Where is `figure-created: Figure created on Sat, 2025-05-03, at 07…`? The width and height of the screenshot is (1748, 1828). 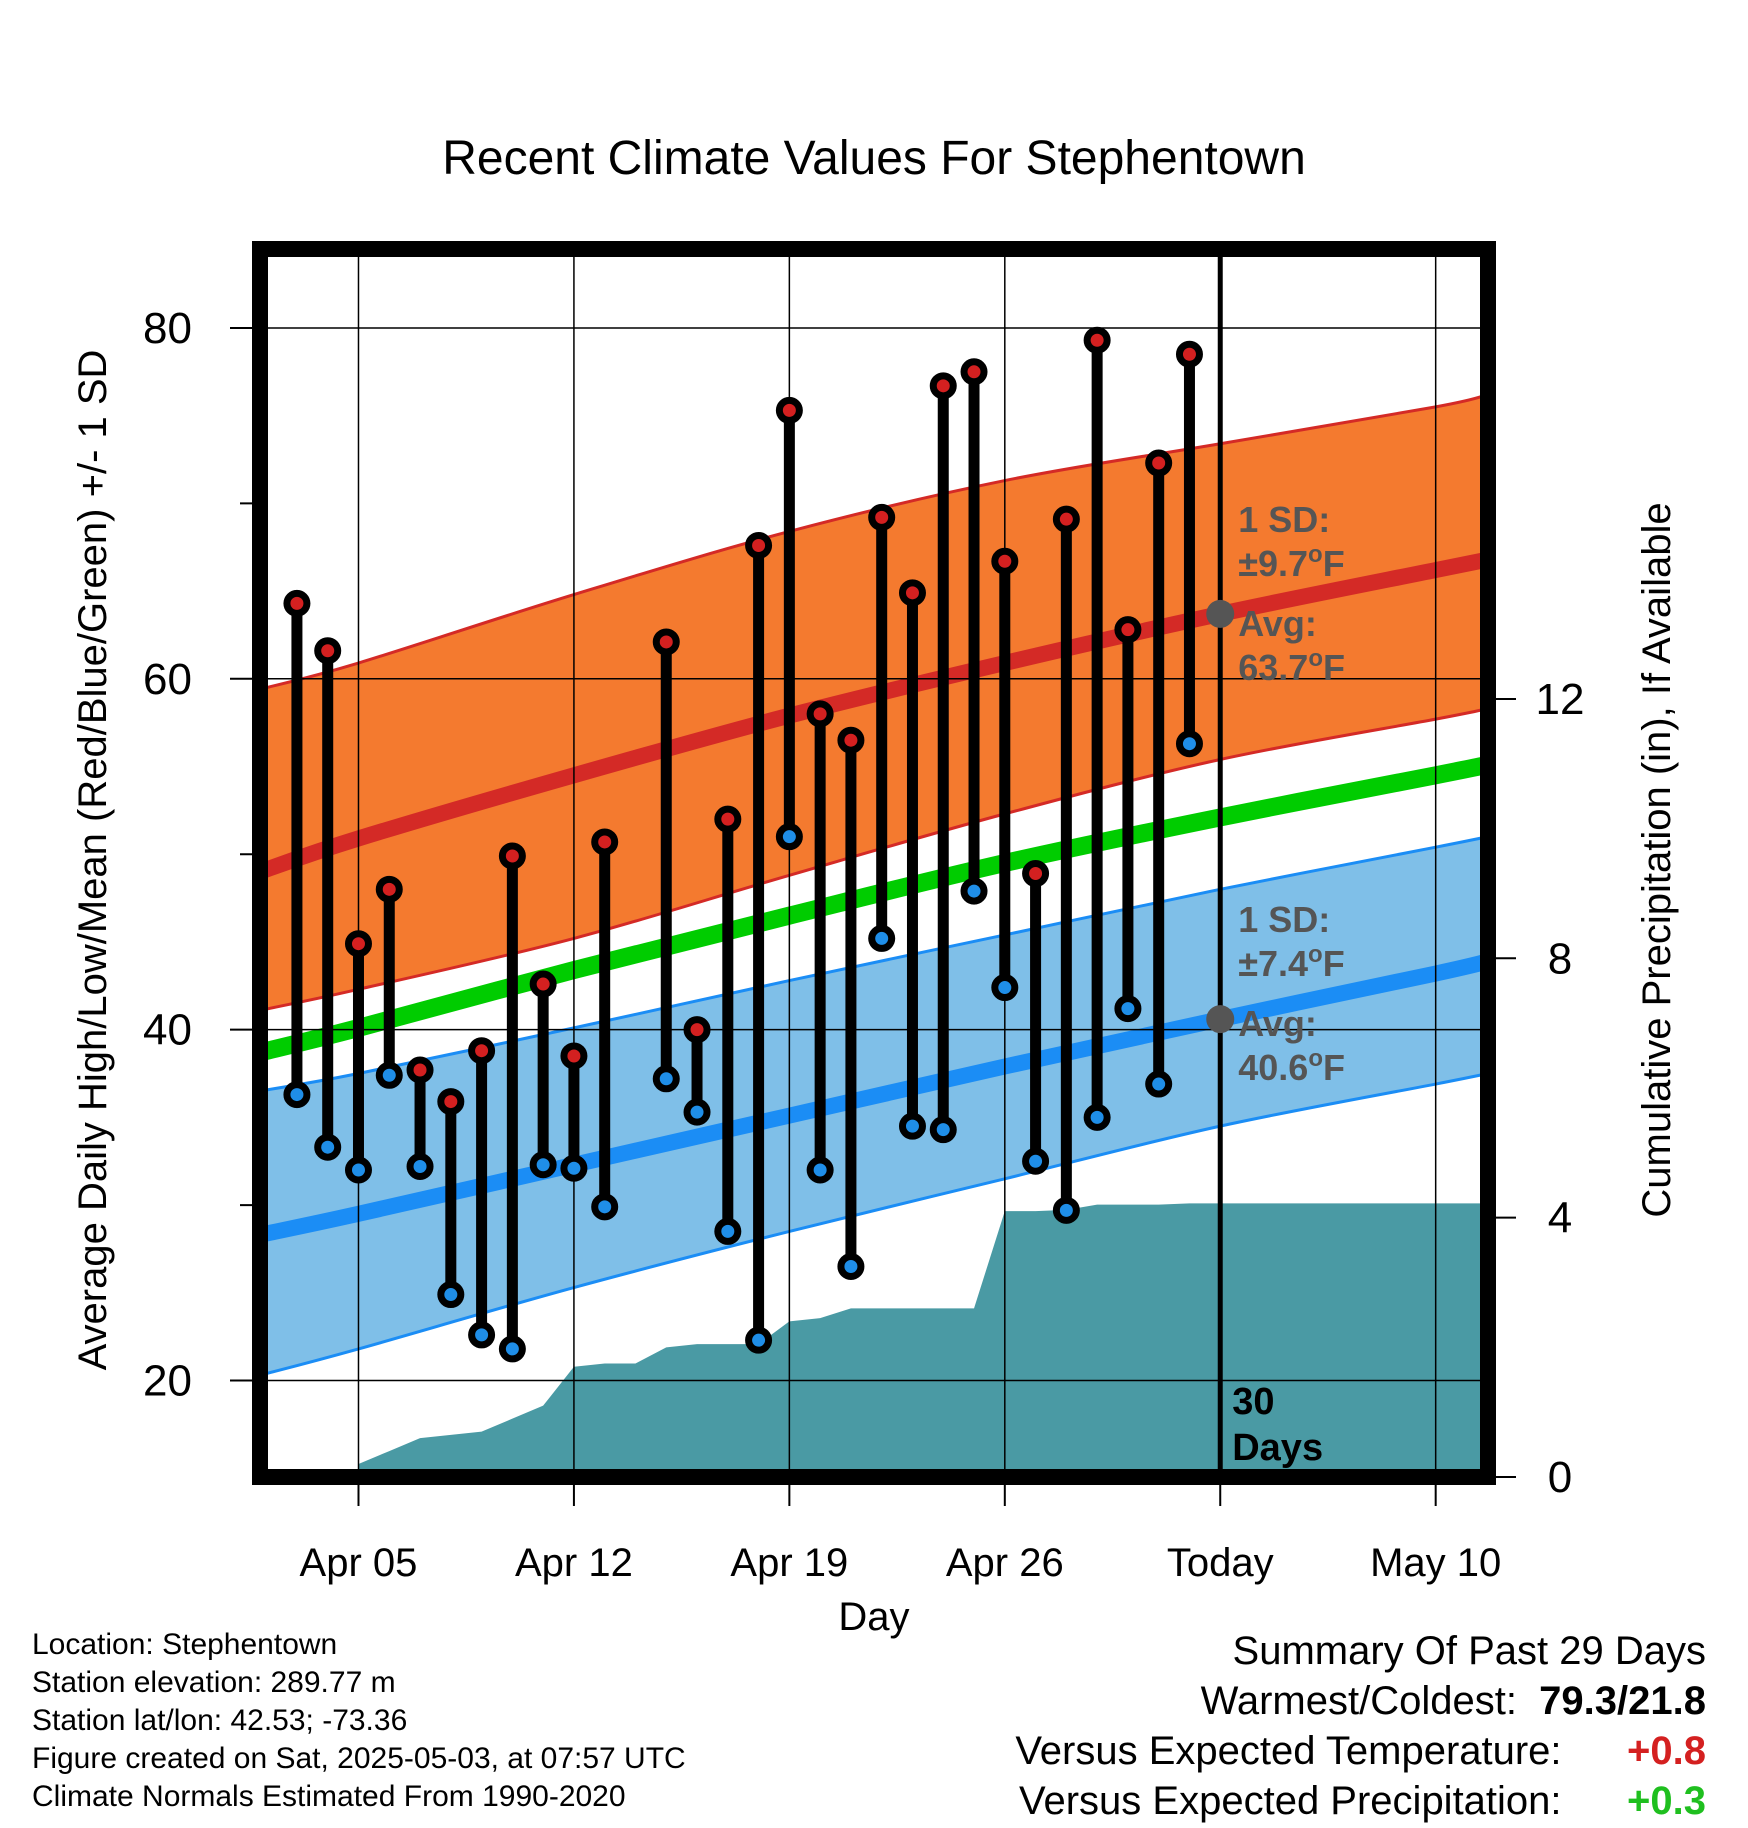 figure-created: Figure created on Sat, 2025-05-03, at 07… is located at coordinates (359, 1758).